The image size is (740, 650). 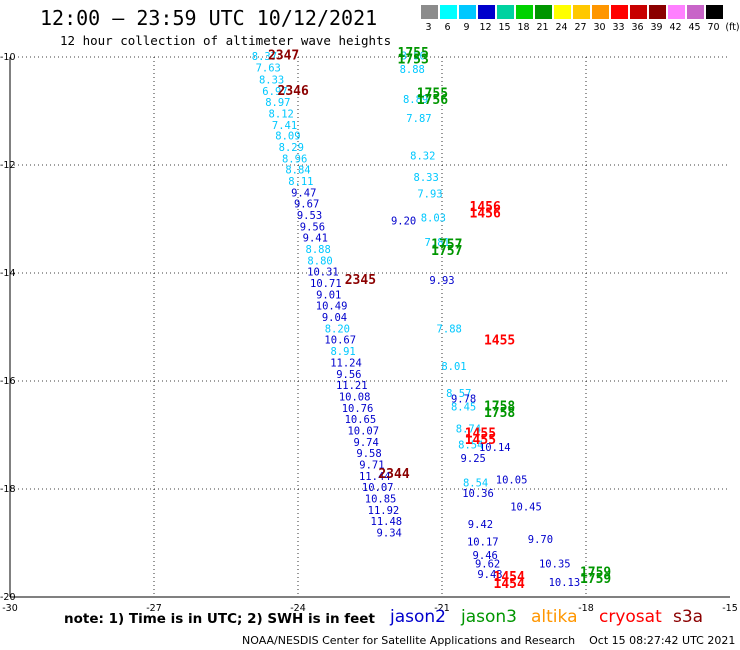 What do you see at coordinates (618, 27) in the screenshot?
I see `legend-label: 33` at bounding box center [618, 27].